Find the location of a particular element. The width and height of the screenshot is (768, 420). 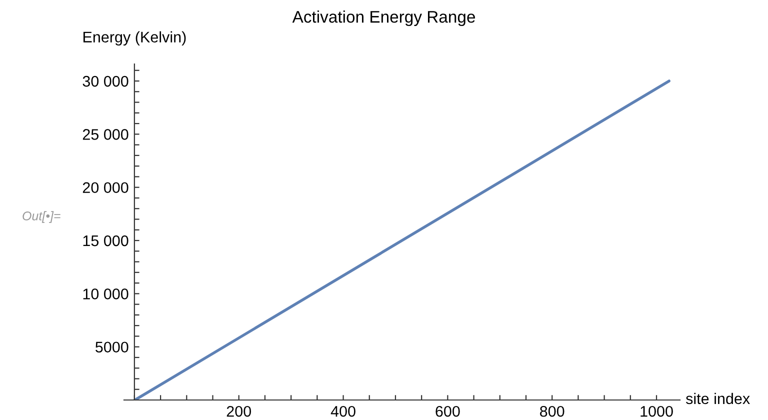

x-tick-label: 1000 is located at coordinates (656, 411).